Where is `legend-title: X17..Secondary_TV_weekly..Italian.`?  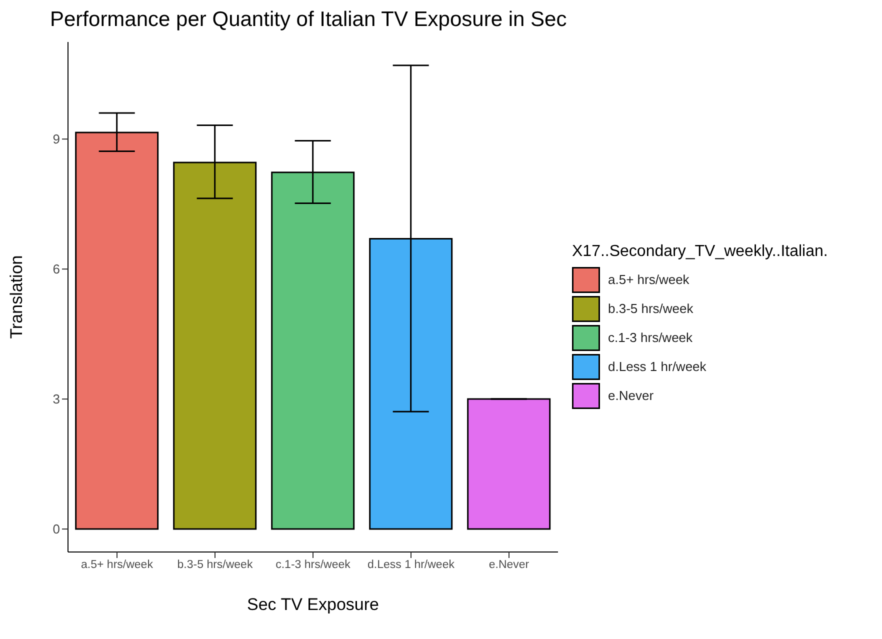 legend-title: X17..Secondary_TV_weekly..Italian. is located at coordinates (700, 251).